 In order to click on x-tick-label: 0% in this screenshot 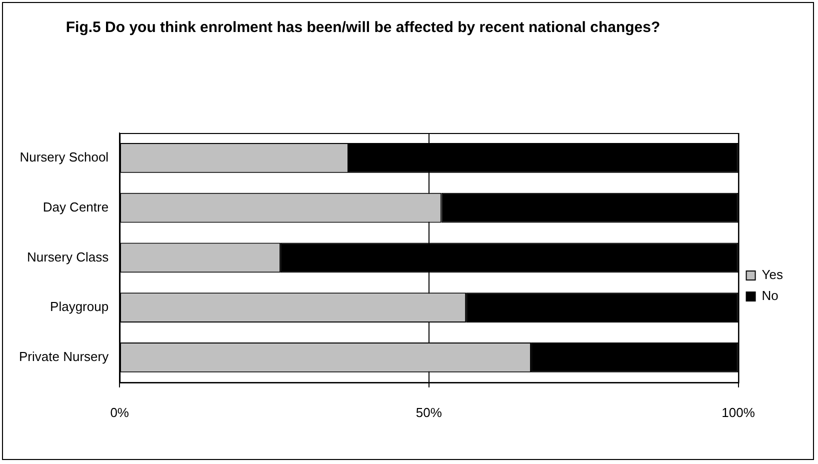, I will do `click(120, 412)`.